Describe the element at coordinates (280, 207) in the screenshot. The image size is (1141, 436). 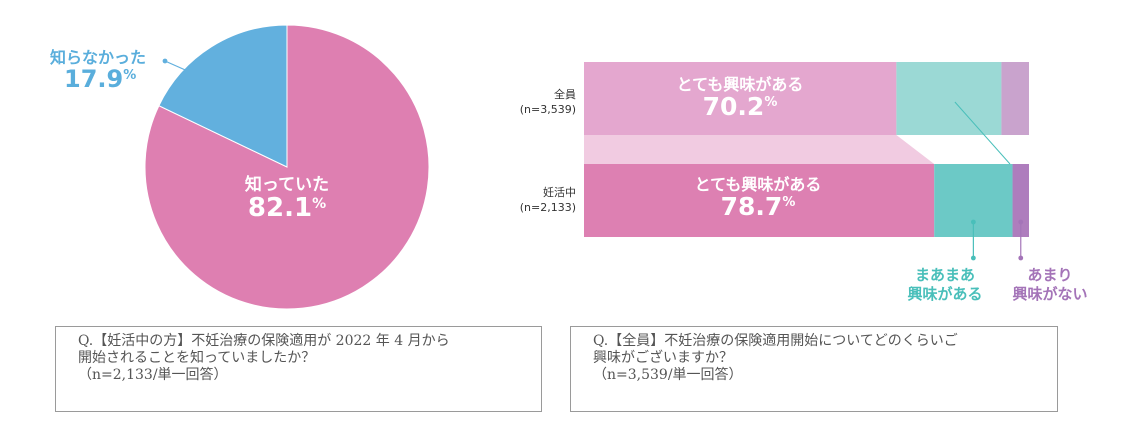
I see `pie-label-knew-value: 82.1` at that location.